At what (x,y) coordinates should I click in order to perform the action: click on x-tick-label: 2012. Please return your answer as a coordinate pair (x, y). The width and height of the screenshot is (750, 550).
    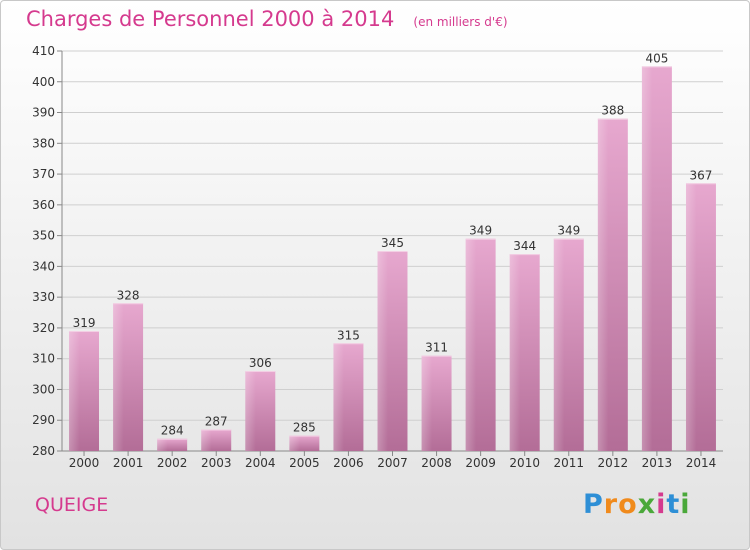
    Looking at the image, I should click on (613, 463).